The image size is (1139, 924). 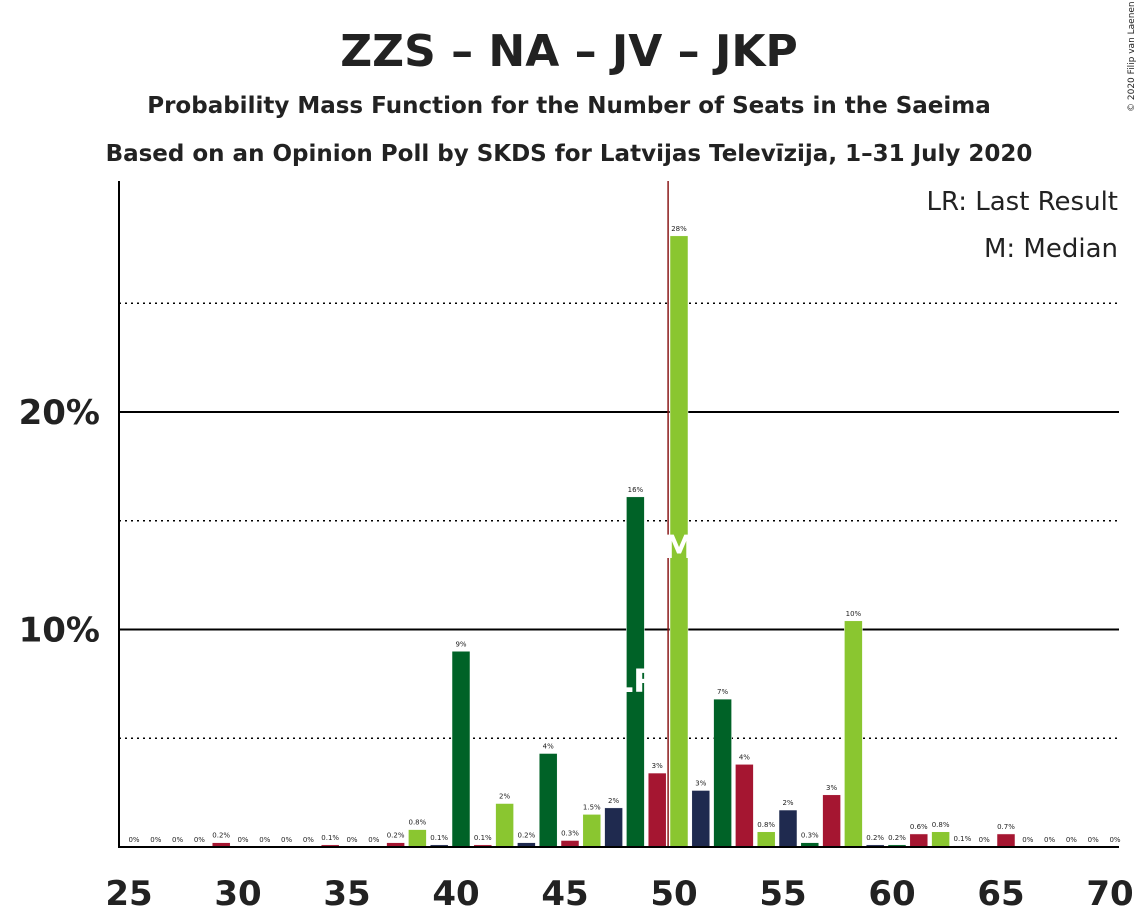 What do you see at coordinates (963, 839) in the screenshot?
I see `bar-label-seat-64: 0.1%` at bounding box center [963, 839].